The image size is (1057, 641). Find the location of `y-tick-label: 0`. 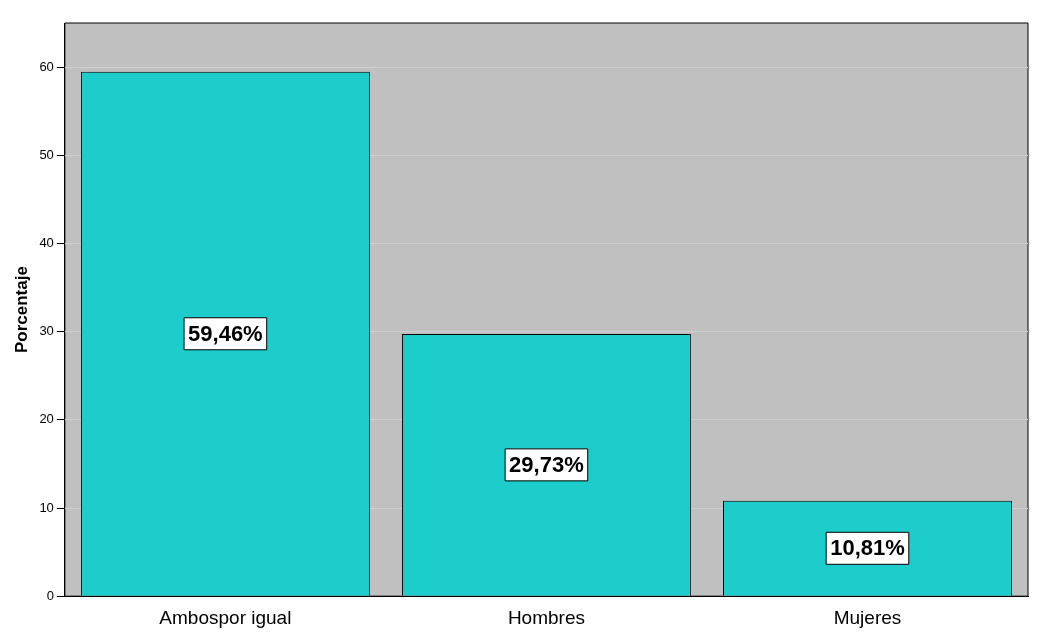

y-tick-label: 0 is located at coordinates (50, 595).